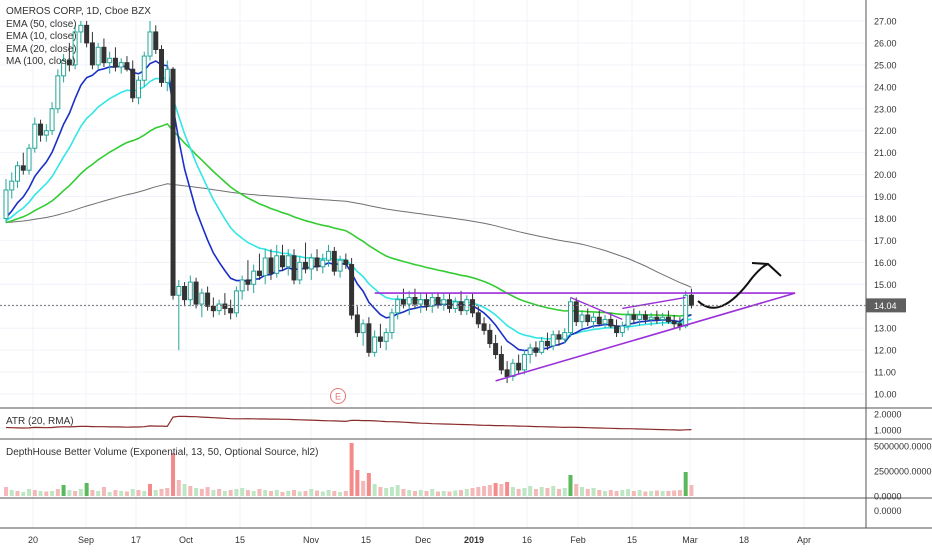 Image resolution: width=932 pixels, height=555 pixels. I want to click on last-price-label: 14.04, so click(885, 306).